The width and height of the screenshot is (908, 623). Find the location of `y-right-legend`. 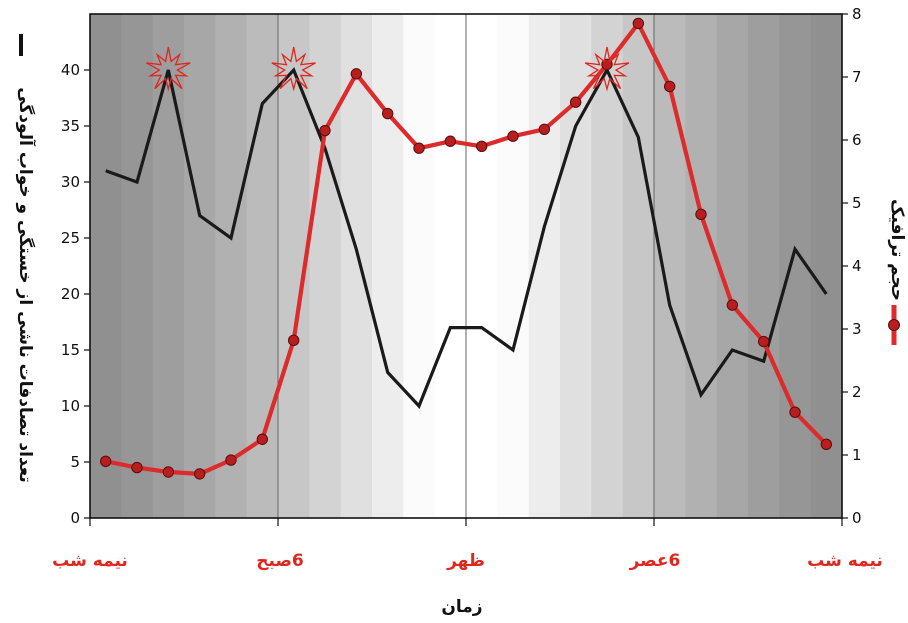

y-right-legend is located at coordinates (894, 325).